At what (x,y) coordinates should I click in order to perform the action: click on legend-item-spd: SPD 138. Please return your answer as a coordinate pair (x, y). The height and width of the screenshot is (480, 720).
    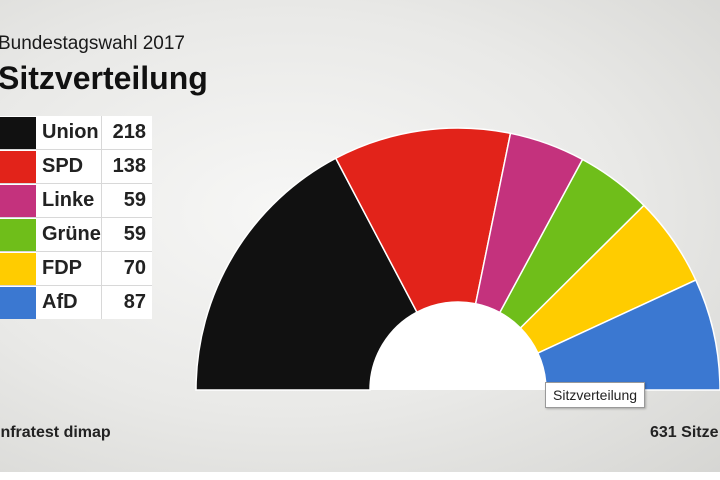
    Looking at the image, I should click on (76, 167).